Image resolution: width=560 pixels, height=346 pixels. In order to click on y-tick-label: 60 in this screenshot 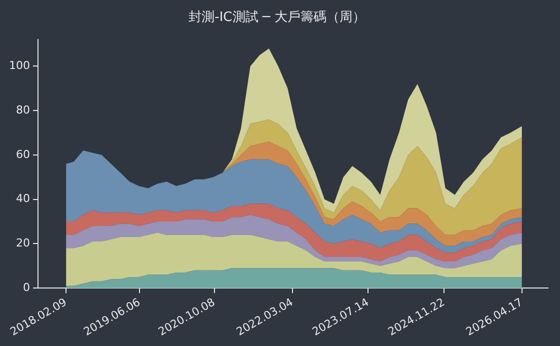, I will do `click(23, 154)`.